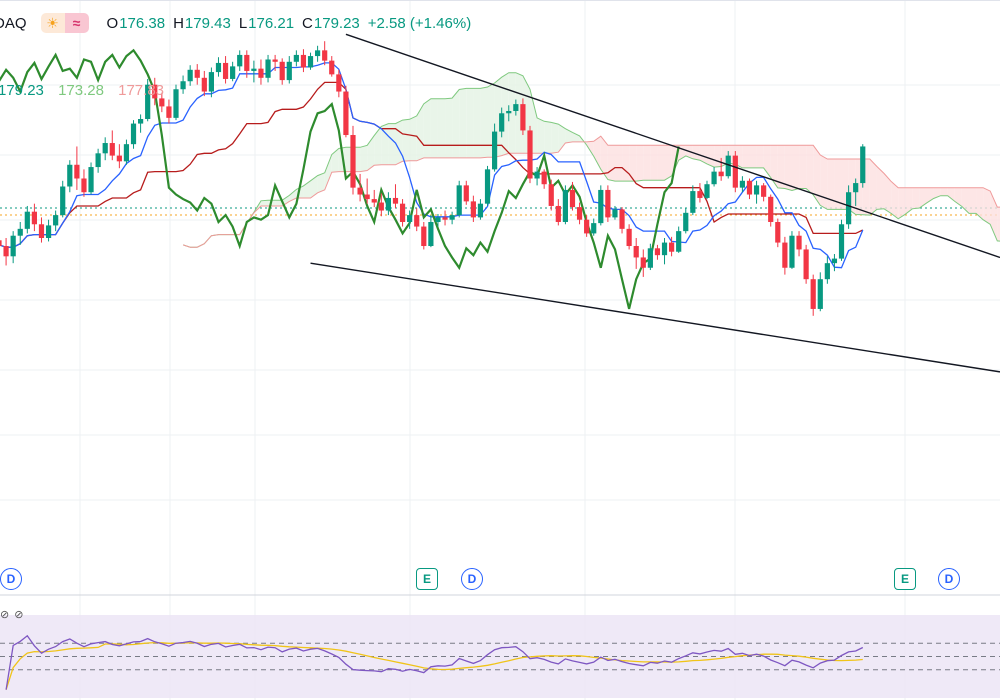  What do you see at coordinates (419, 23) in the screenshot?
I see `change-value: +2.58 (+1.46%)` at bounding box center [419, 23].